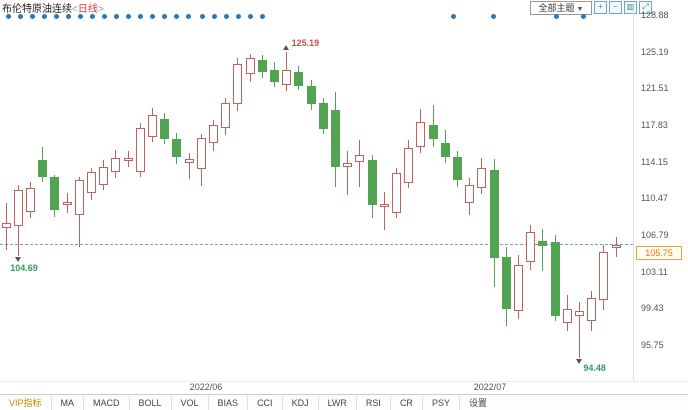 The image size is (688, 410). Describe the element at coordinates (229, 403) in the screenshot. I see `indicator-tab-bias: BIAS` at that location.